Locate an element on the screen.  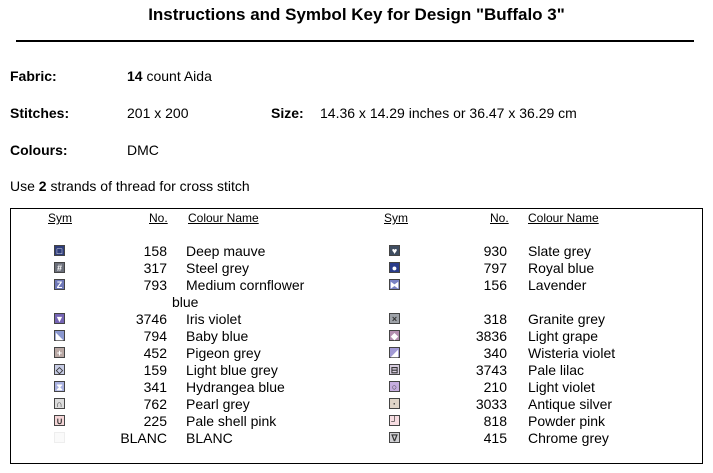
instruction-post: strands of thread for cross stitch is located at coordinates (150, 186).